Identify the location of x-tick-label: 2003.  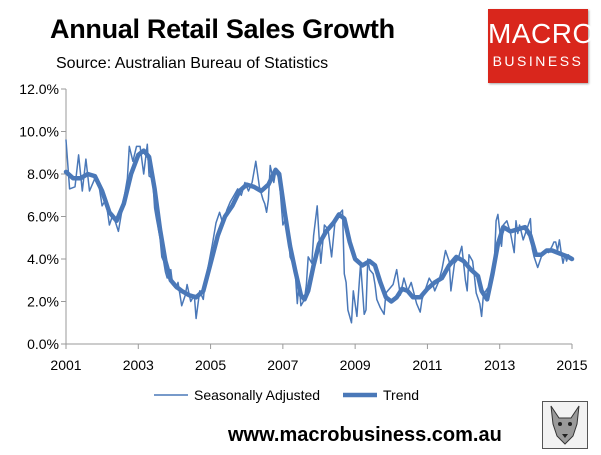
(138, 365).